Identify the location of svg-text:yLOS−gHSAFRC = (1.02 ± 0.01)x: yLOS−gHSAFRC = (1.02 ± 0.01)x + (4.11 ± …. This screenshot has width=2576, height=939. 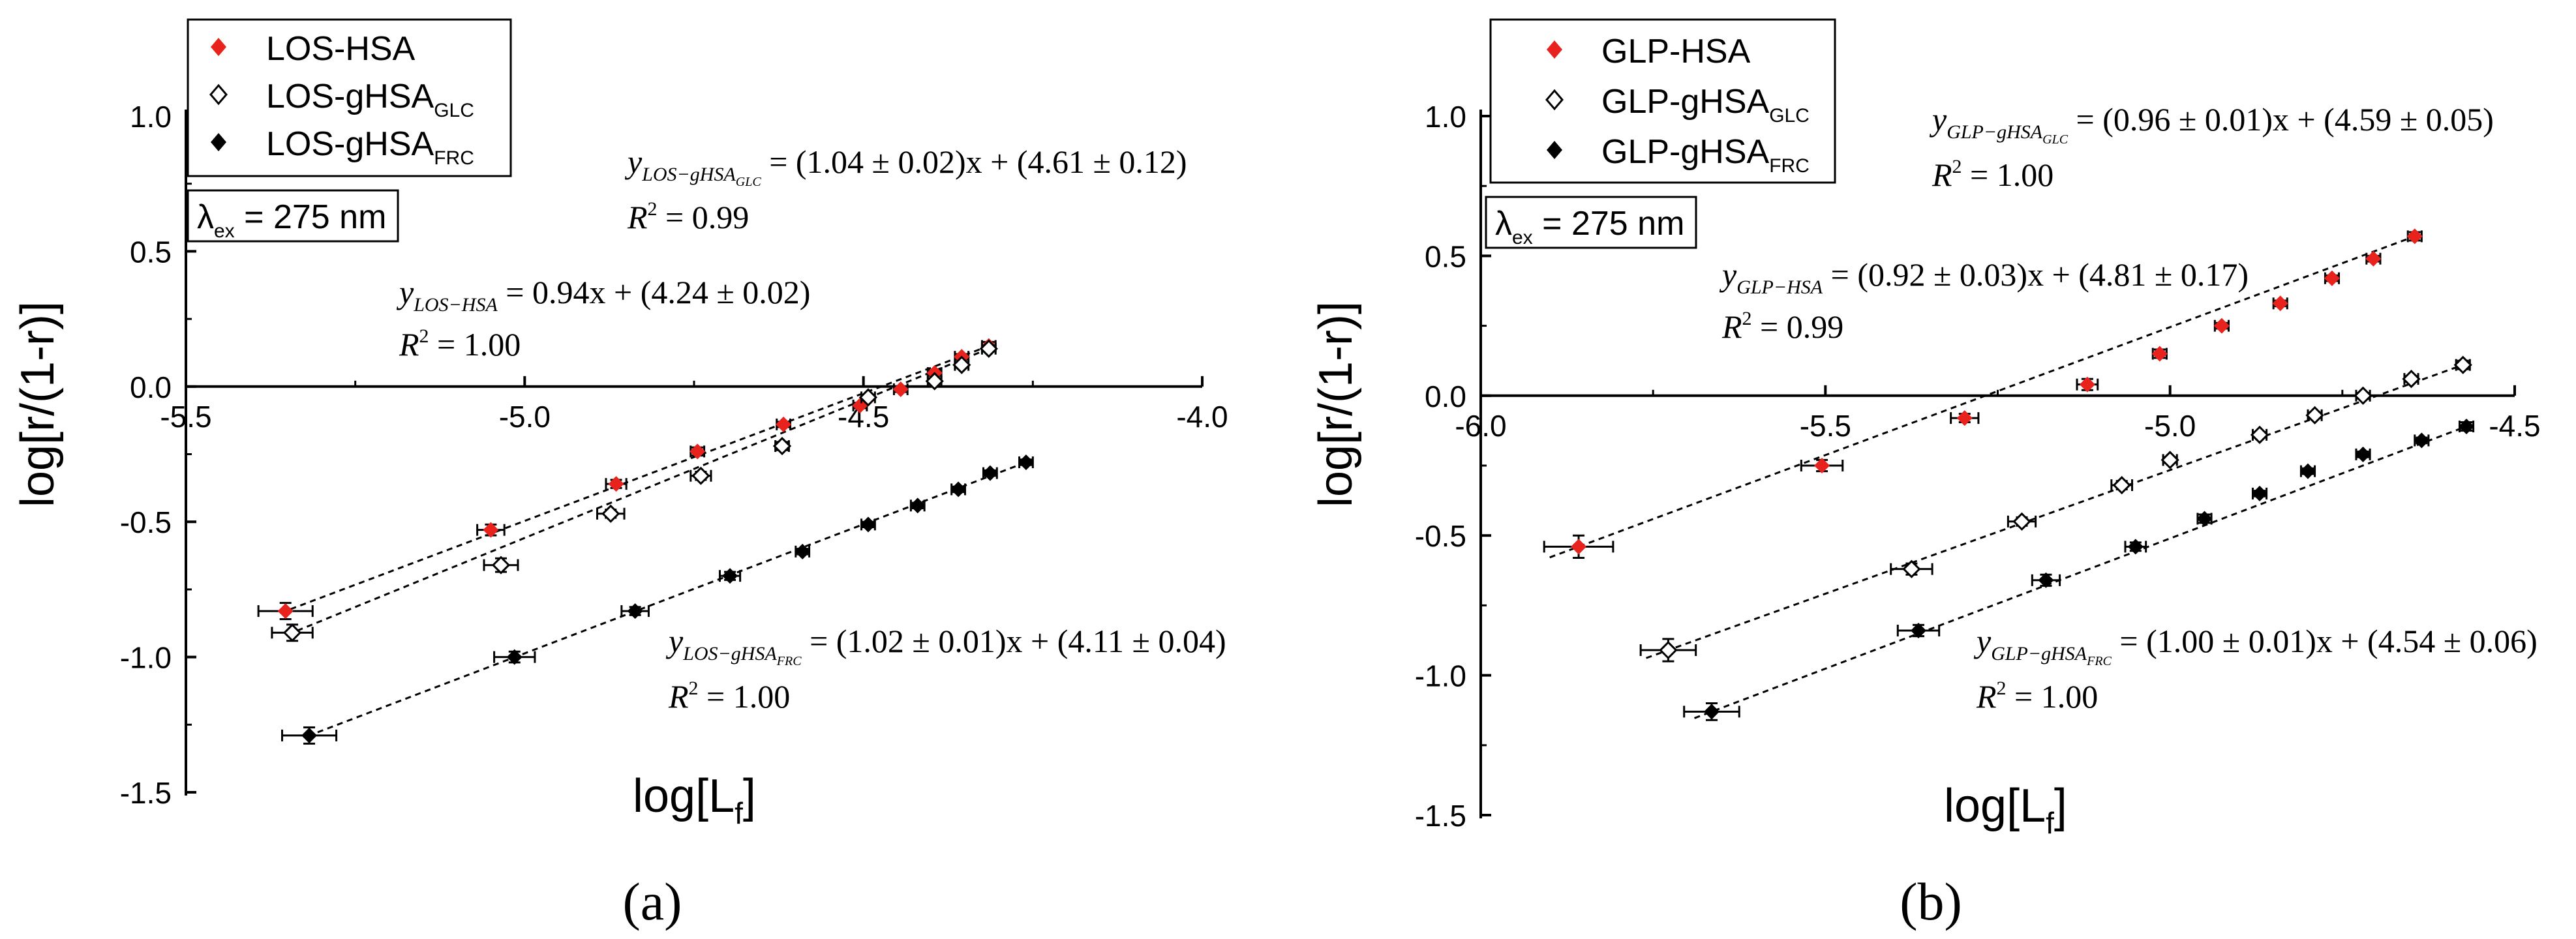
(946, 645).